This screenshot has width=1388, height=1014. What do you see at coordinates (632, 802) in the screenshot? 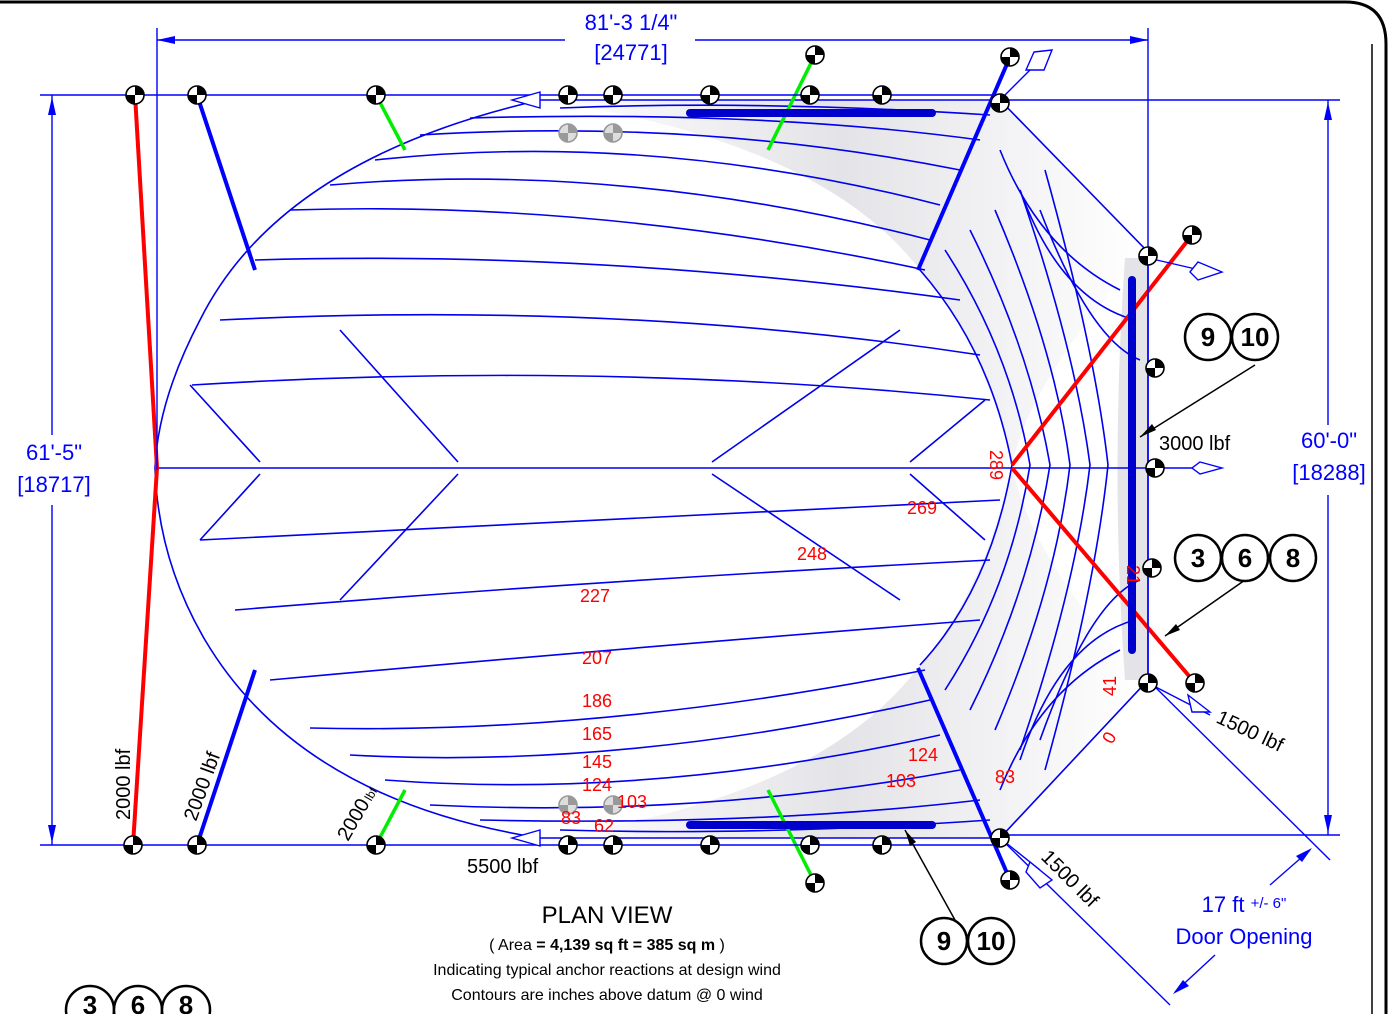
I see `contour-label-103: 103` at bounding box center [632, 802].